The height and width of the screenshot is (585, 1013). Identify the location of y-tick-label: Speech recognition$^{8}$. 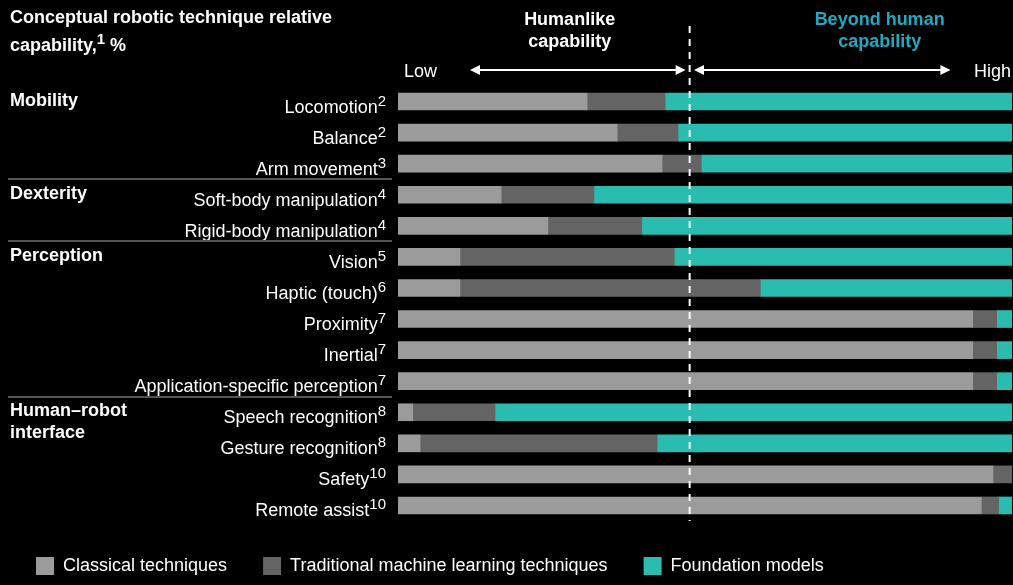
(304, 415).